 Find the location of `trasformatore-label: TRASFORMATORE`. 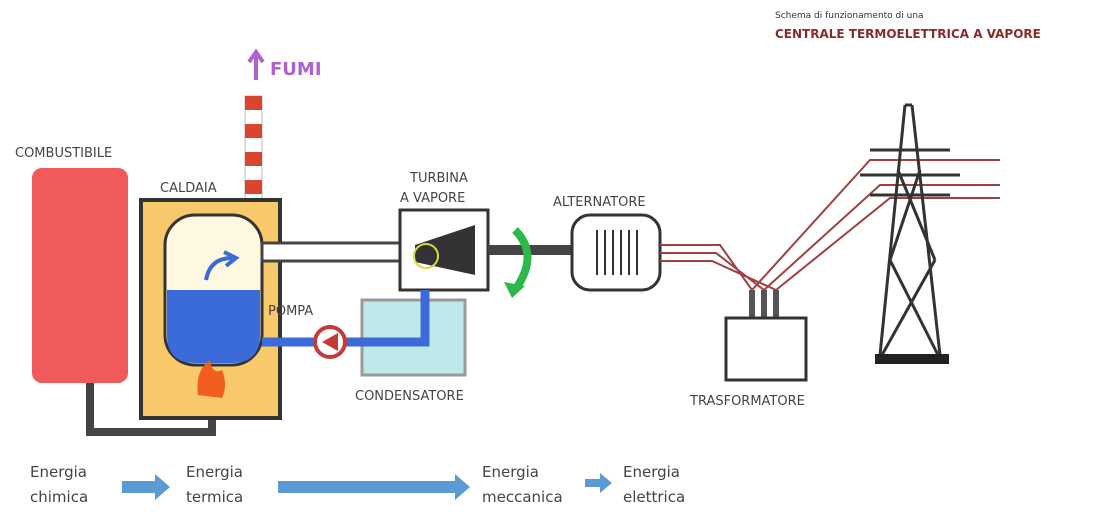

trasformatore-label: TRASFORMATORE is located at coordinates (747, 401).